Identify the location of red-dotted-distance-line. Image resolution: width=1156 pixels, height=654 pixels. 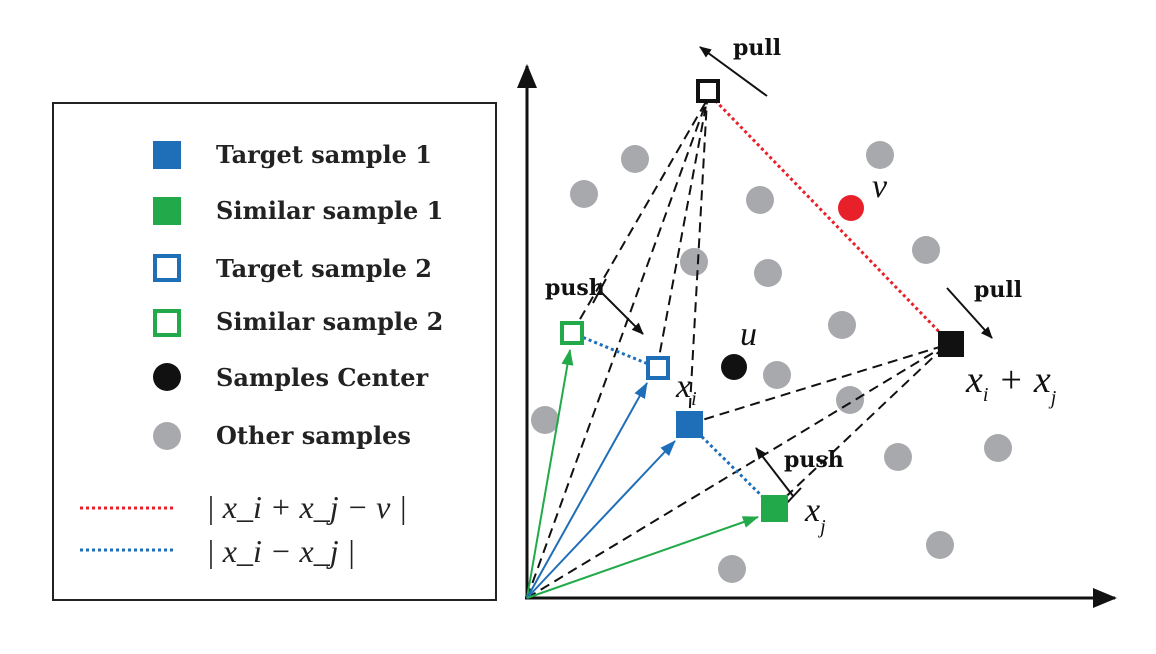
(828, 217).